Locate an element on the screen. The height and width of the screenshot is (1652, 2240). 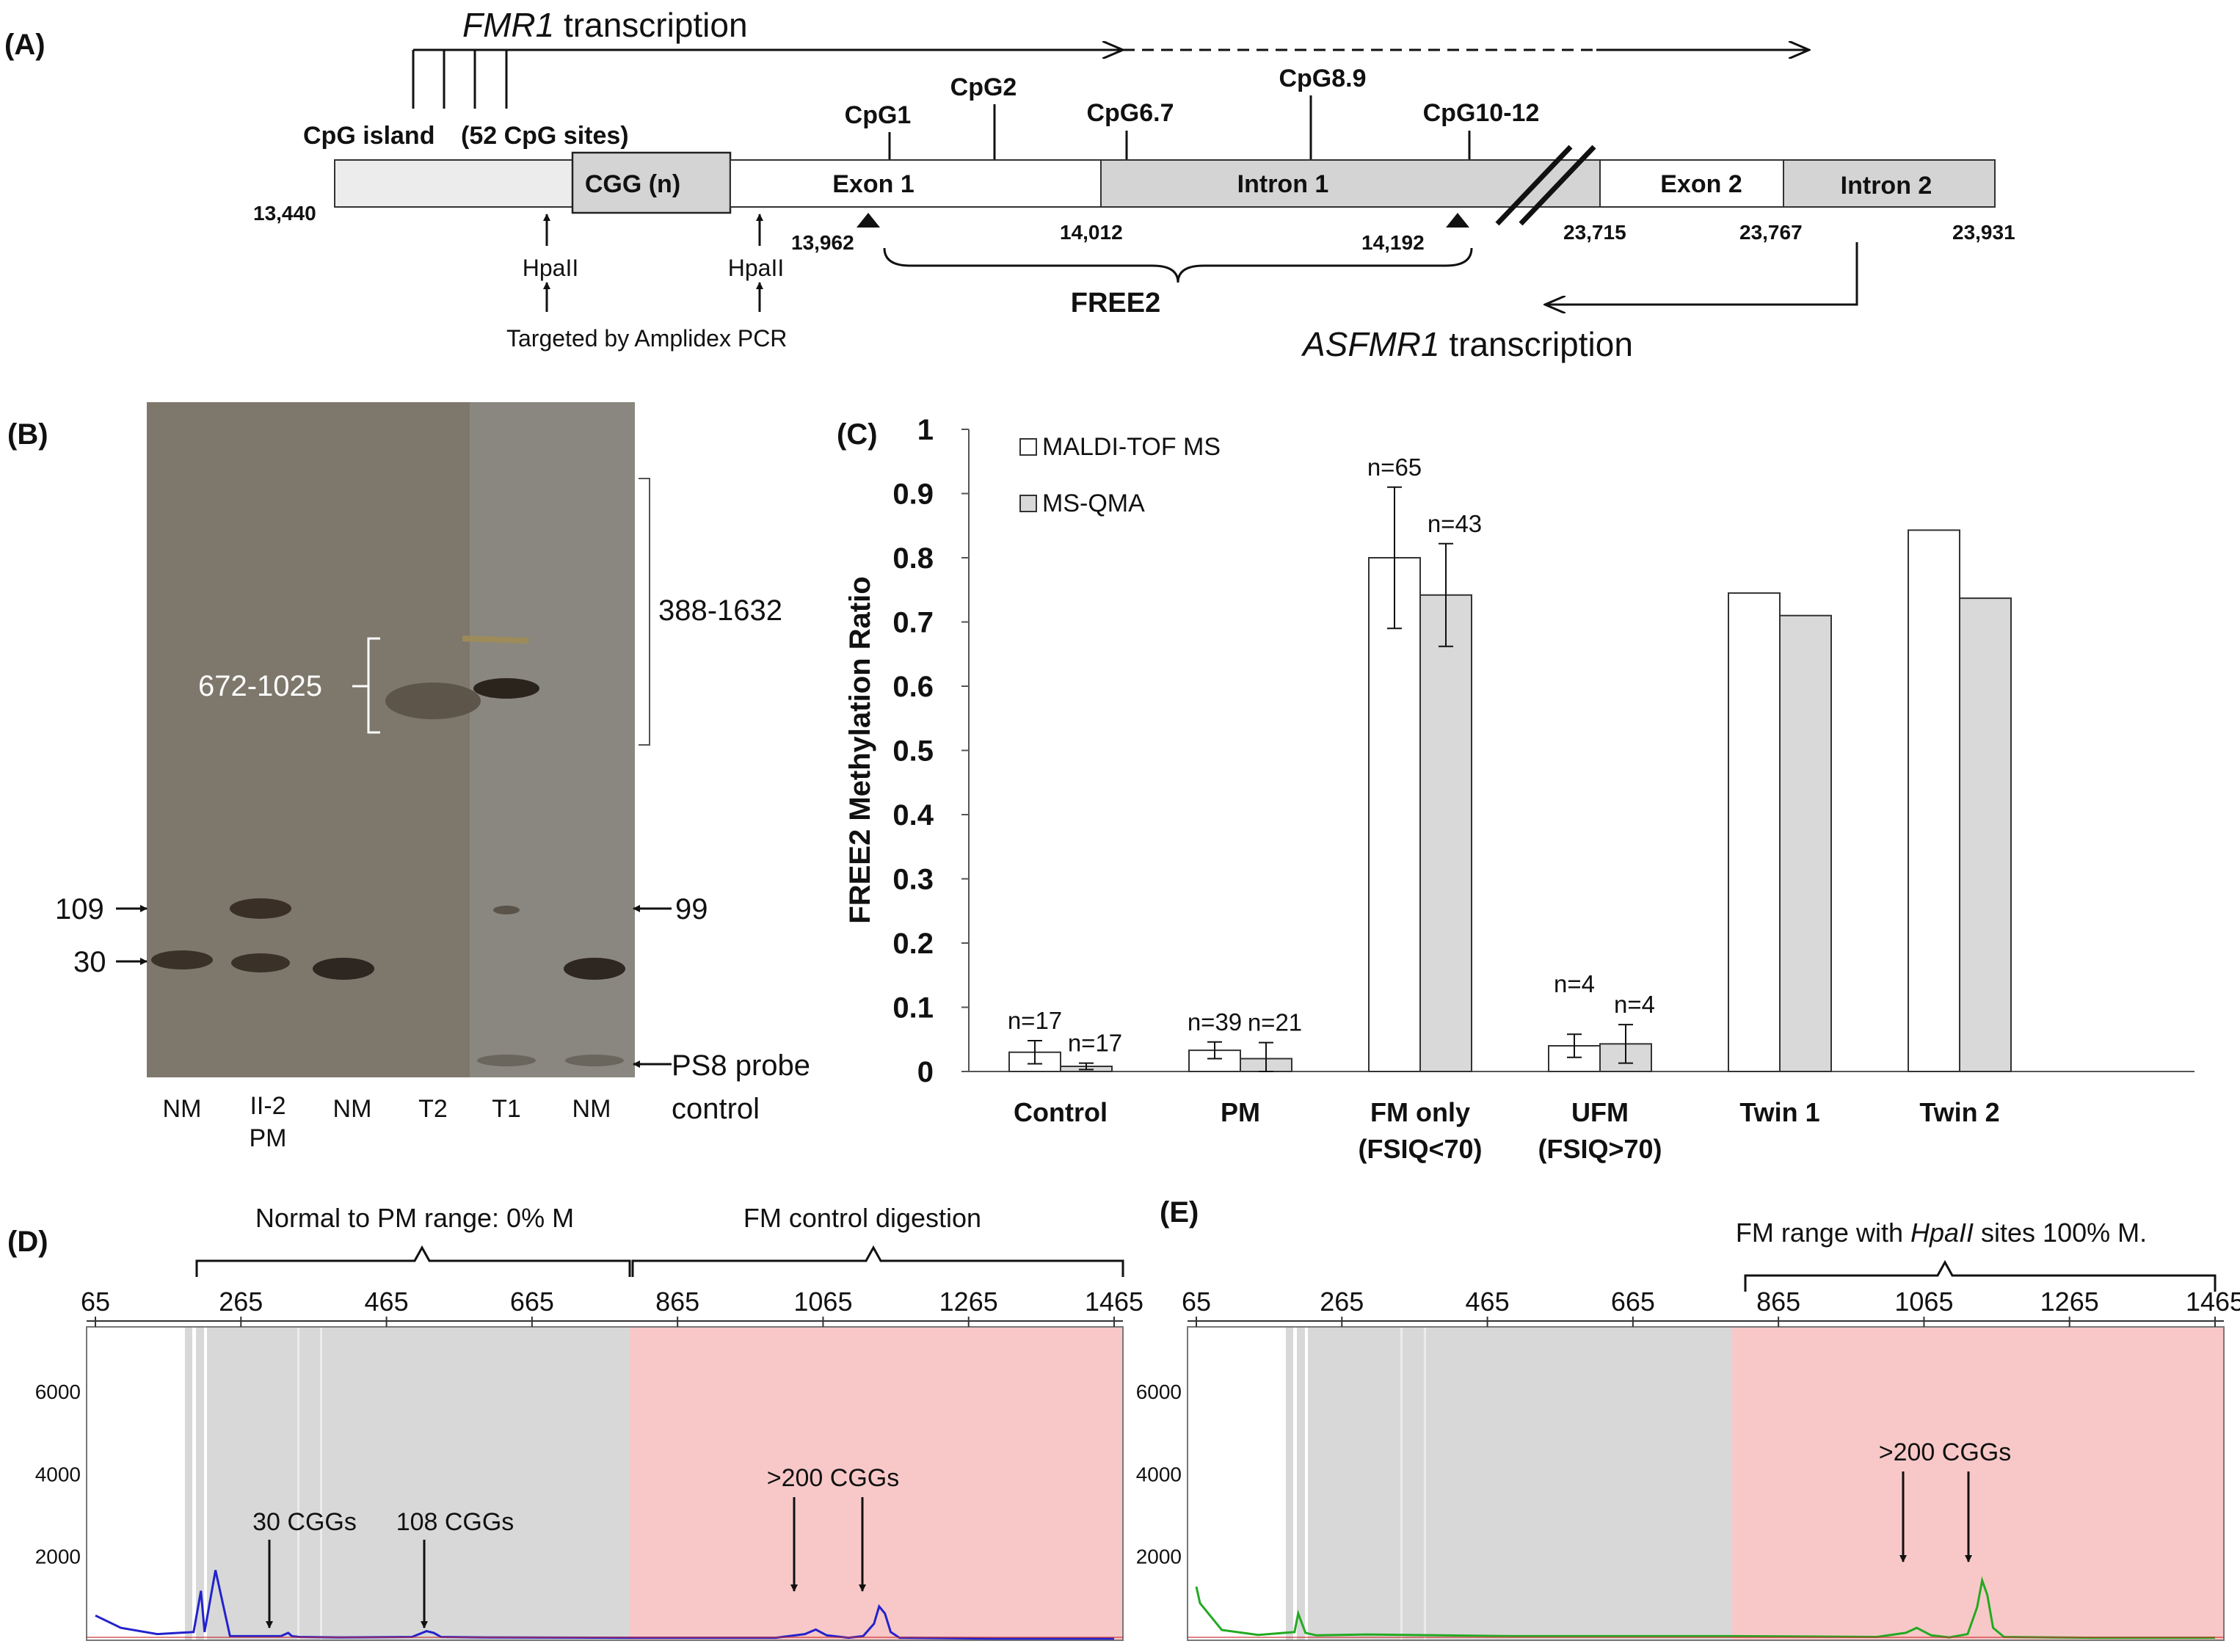
range-672-1025-label: 672-1025 is located at coordinates (260, 686).